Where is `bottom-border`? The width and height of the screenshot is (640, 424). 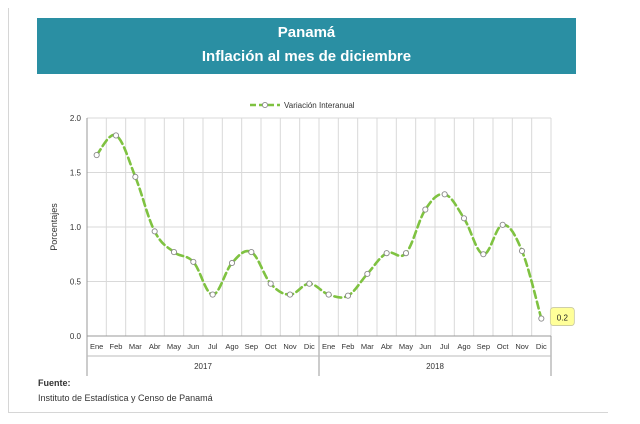
bottom-border is located at coordinates (308, 412).